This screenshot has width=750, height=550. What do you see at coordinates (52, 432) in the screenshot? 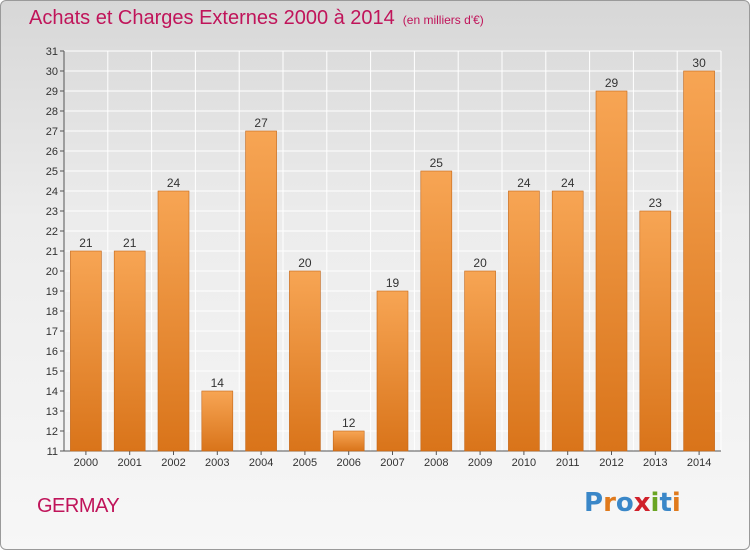
I see `y-tick-label: 12` at bounding box center [52, 432].